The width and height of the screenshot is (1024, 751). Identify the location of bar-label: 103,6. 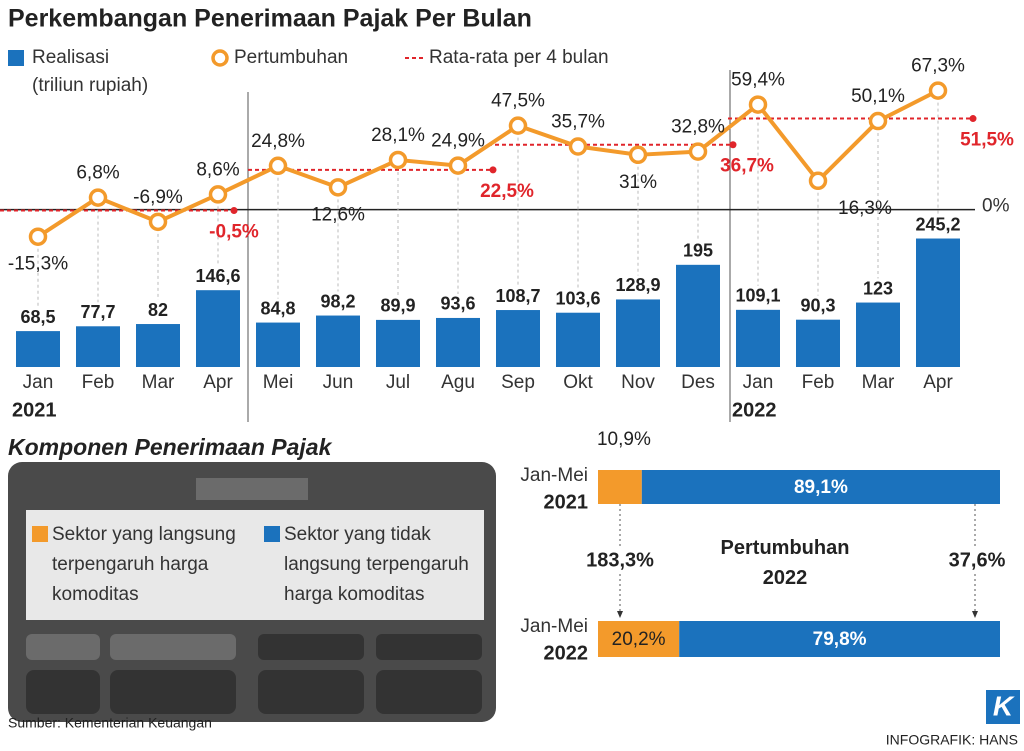
(577, 298).